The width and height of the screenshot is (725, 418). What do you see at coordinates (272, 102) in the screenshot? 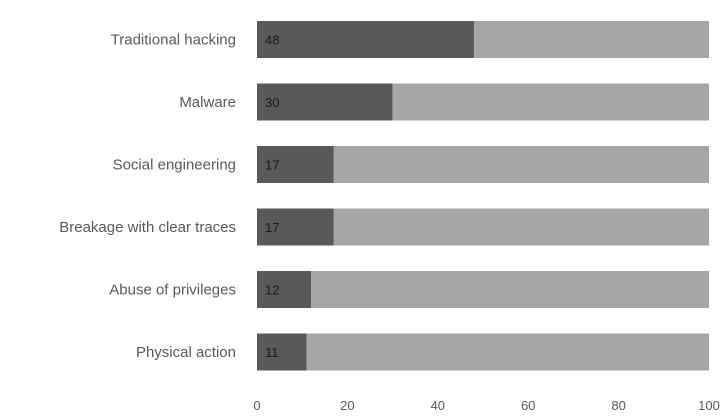
I see `data-label-1: 30` at bounding box center [272, 102].